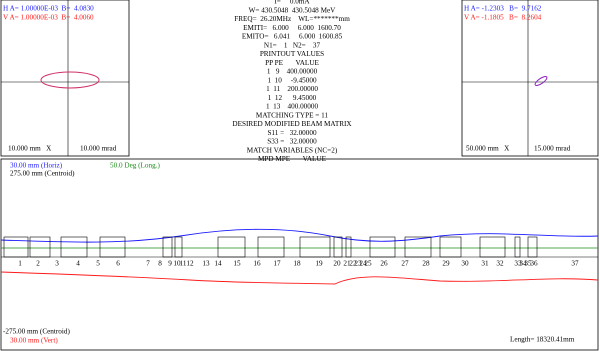  I want to click on element-label: 7, so click(148, 264).